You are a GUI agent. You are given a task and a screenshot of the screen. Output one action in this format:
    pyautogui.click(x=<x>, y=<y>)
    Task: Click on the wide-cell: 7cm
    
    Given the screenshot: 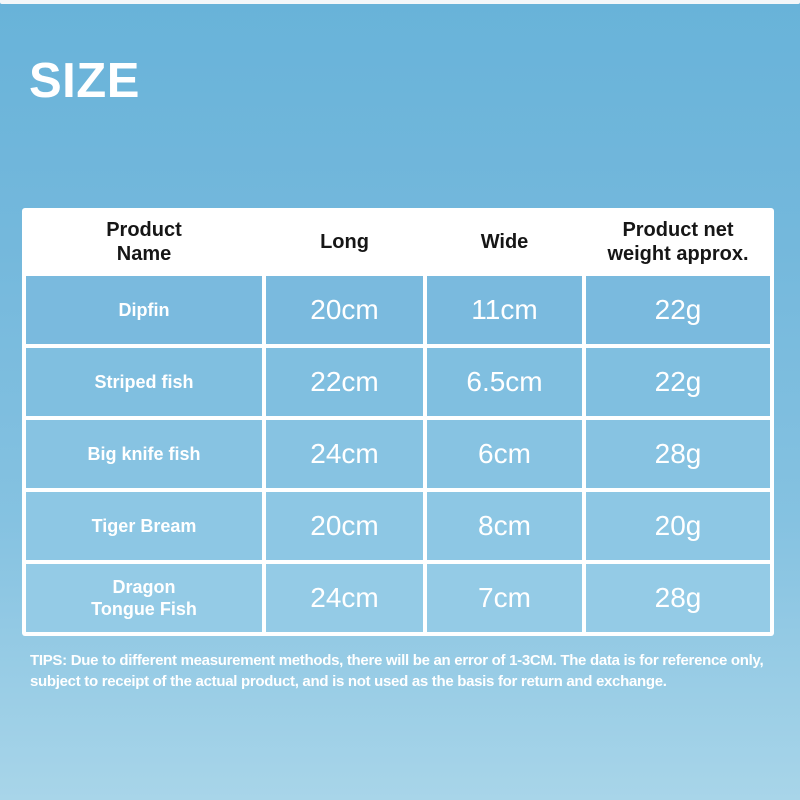 What is the action you would take?
    pyautogui.click(x=504, y=598)
    